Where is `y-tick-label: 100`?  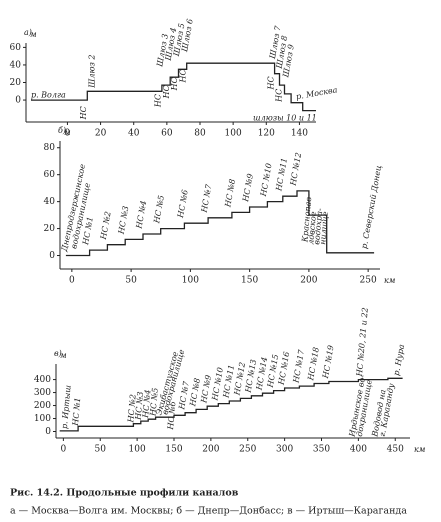 y-tick-label: 100 is located at coordinates (42, 419).